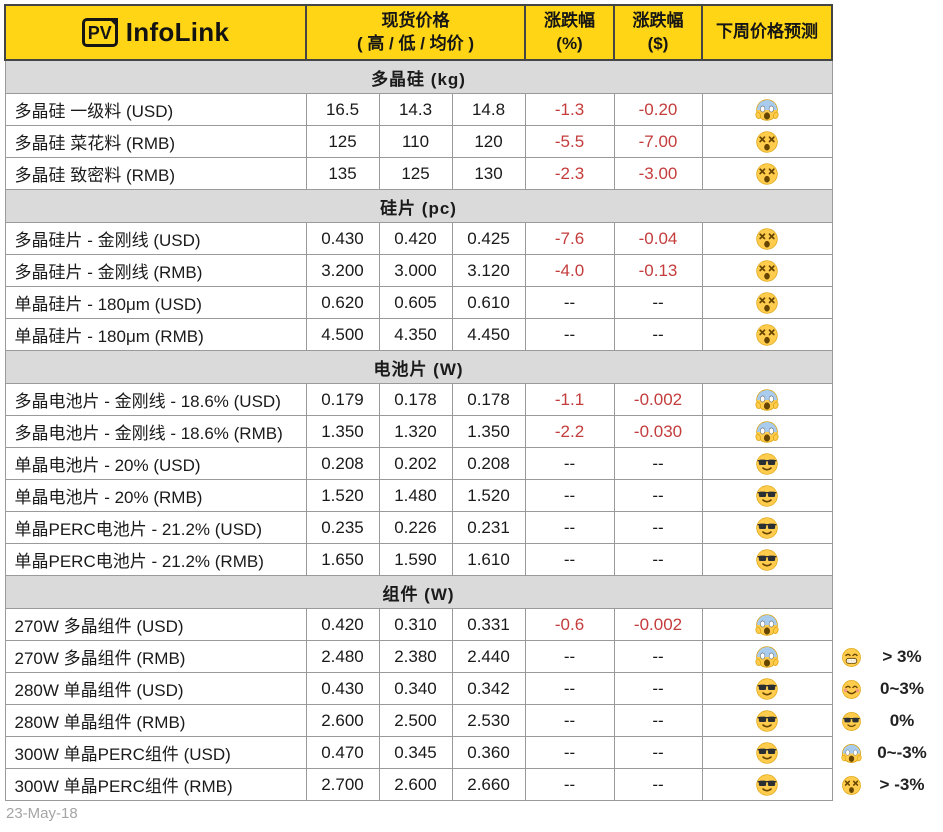 The width and height of the screenshot is (943, 832). What do you see at coordinates (488, 399) in the screenshot?
I see `price-avg: 0.178` at bounding box center [488, 399].